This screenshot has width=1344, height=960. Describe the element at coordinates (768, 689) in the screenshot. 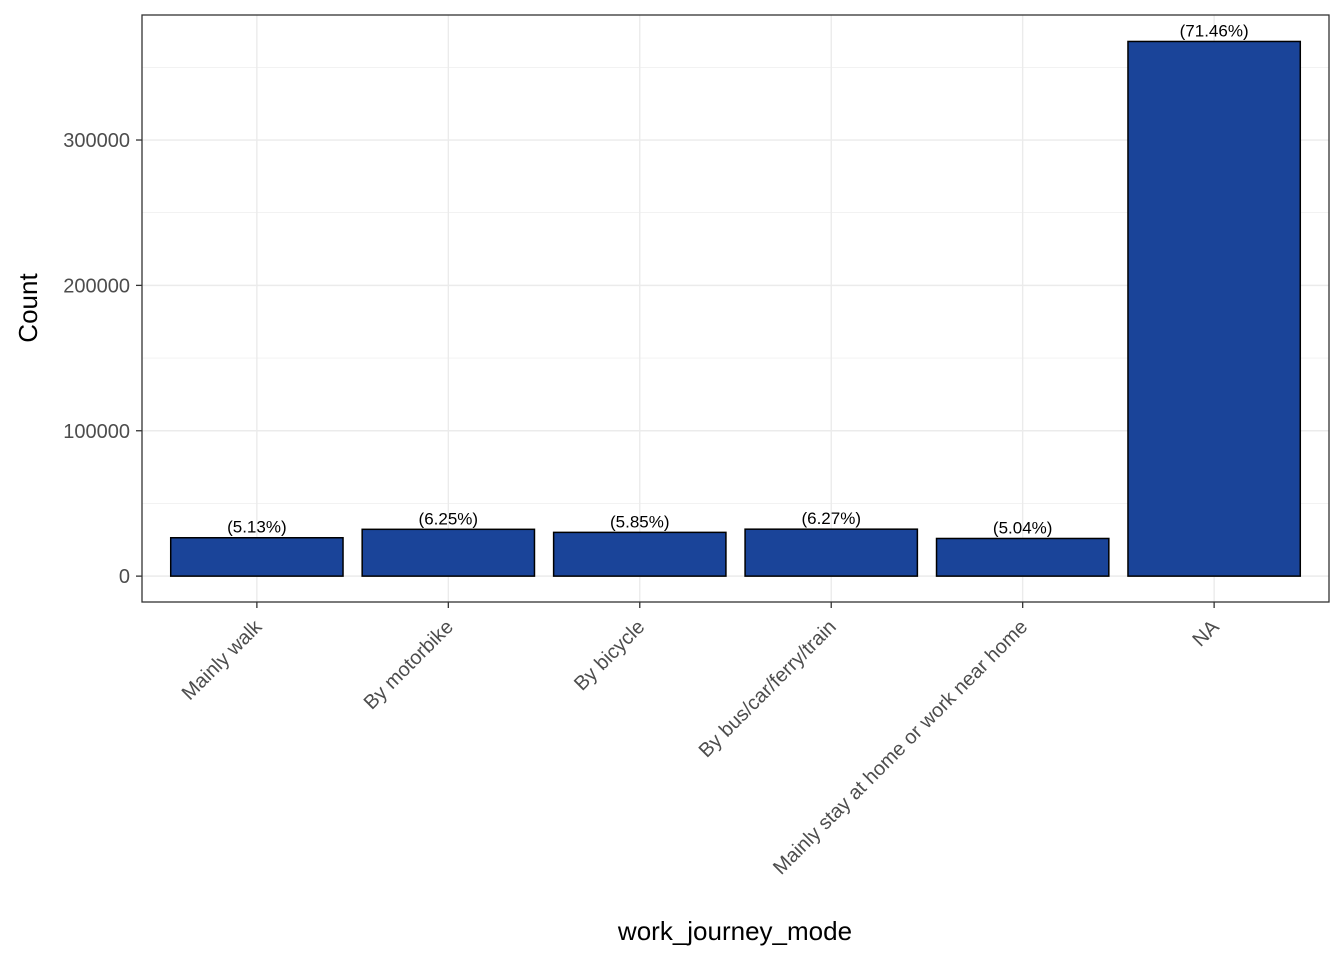

I see `x-tick-label: By bus/car/ferry/train` at that location.